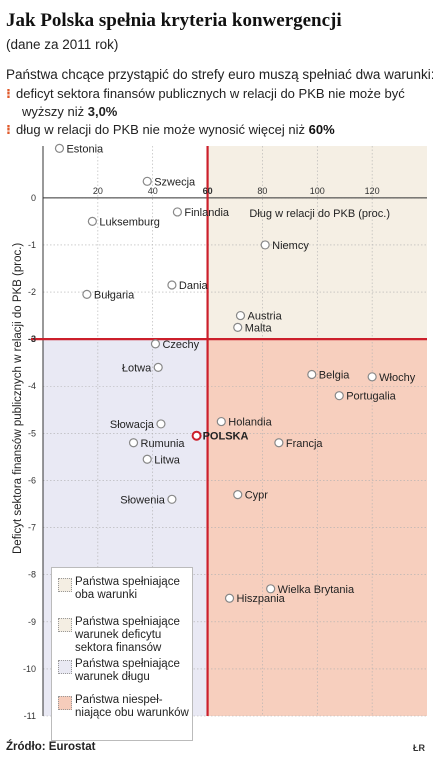 The height and width of the screenshot is (760, 433). I want to click on source-note: Źródło: Eurostat, so click(51, 747).